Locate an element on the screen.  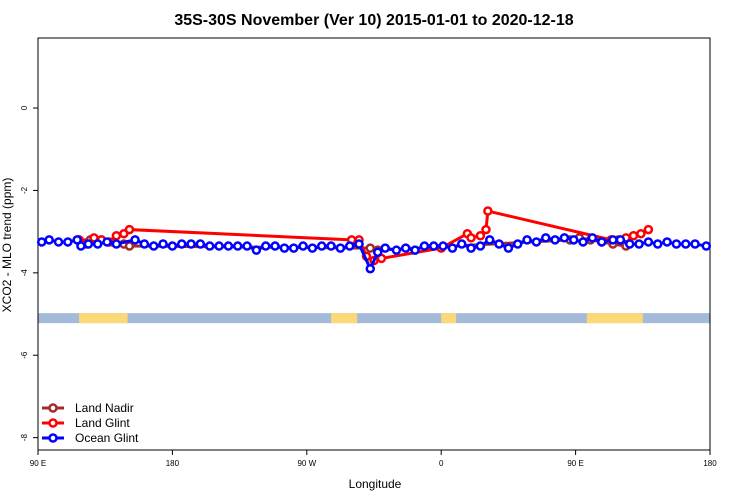
legend-item-1: Land Glint is located at coordinates (86, 423).